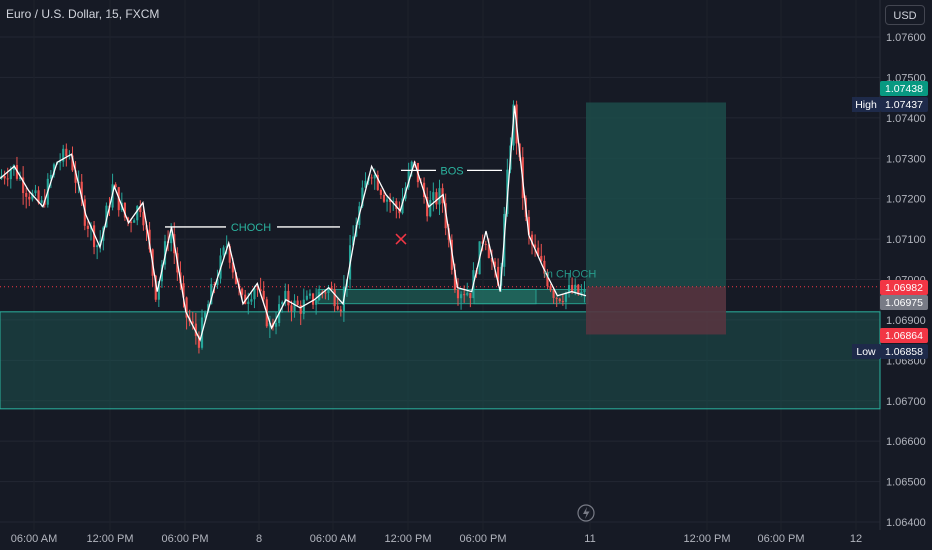 The image size is (932, 550). What do you see at coordinates (856, 539) in the screenshot?
I see `time-tick-label: 12` at bounding box center [856, 539].